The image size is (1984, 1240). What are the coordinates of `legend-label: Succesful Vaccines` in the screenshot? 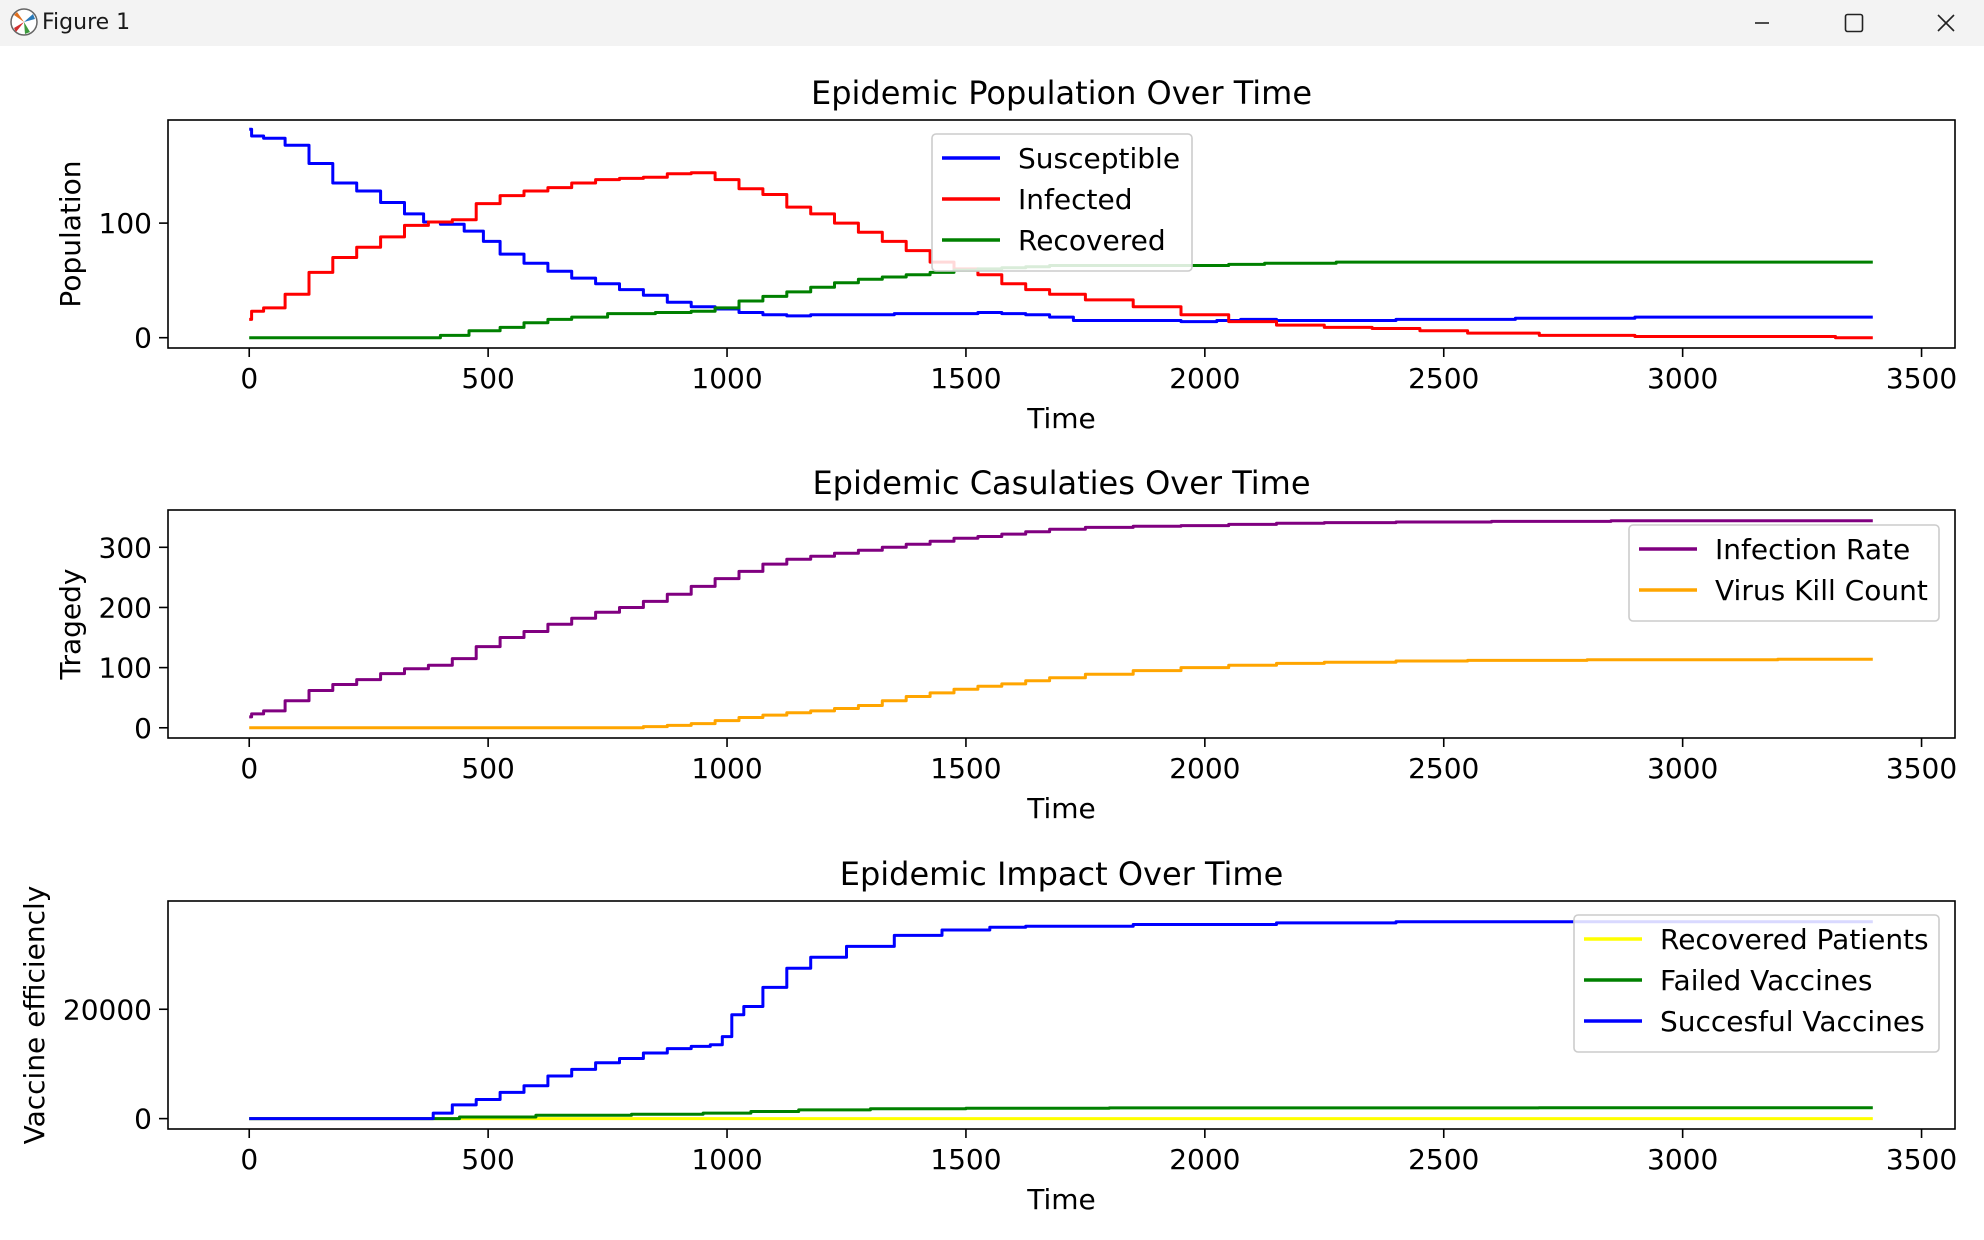 It's located at (1792, 1021).